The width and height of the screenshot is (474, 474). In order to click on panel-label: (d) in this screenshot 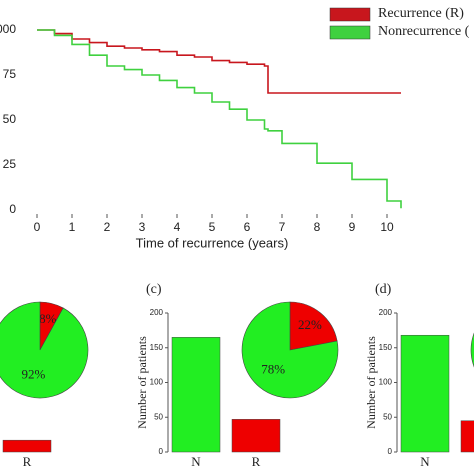, I will do `click(383, 289)`.